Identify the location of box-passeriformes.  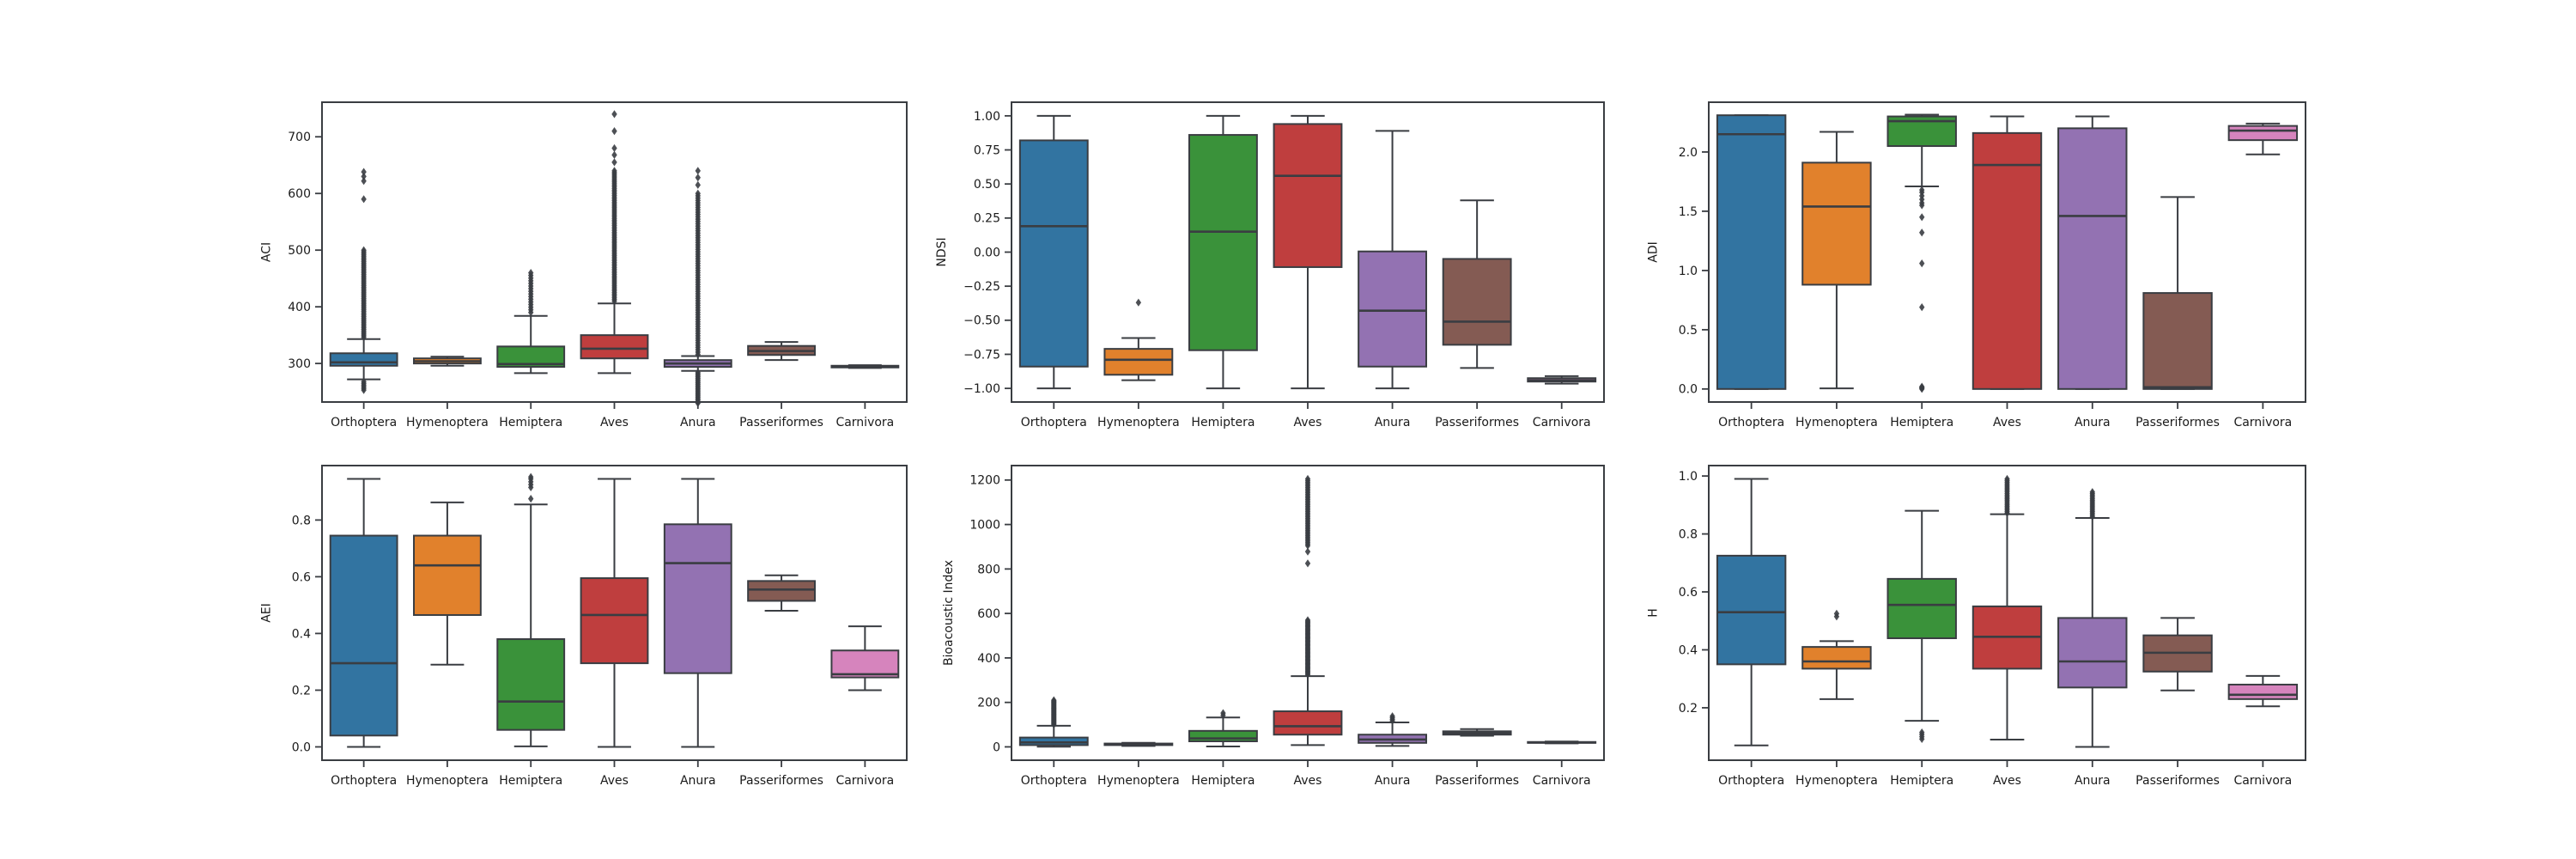
(781, 351).